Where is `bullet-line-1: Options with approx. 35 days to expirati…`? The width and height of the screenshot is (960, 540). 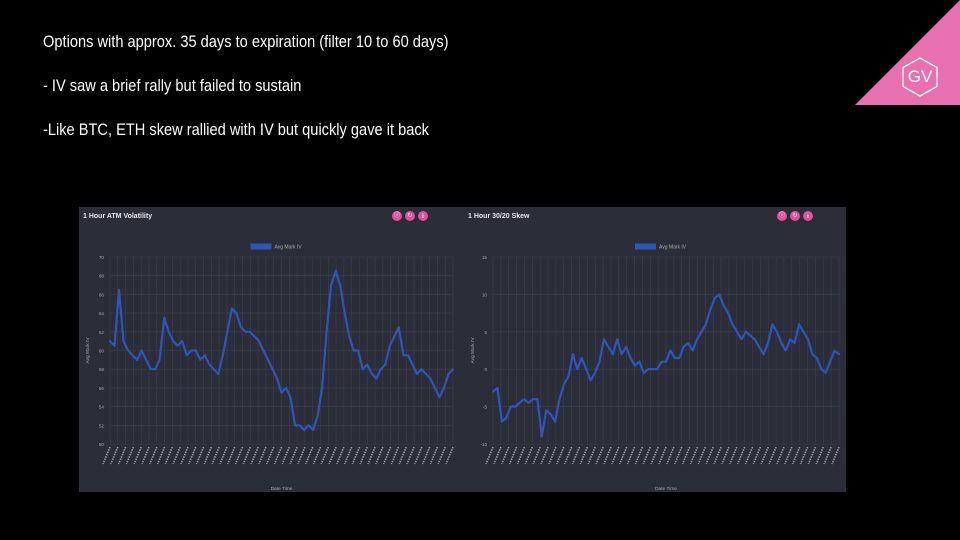 bullet-line-1: Options with approx. 35 days to expirati… is located at coordinates (246, 41).